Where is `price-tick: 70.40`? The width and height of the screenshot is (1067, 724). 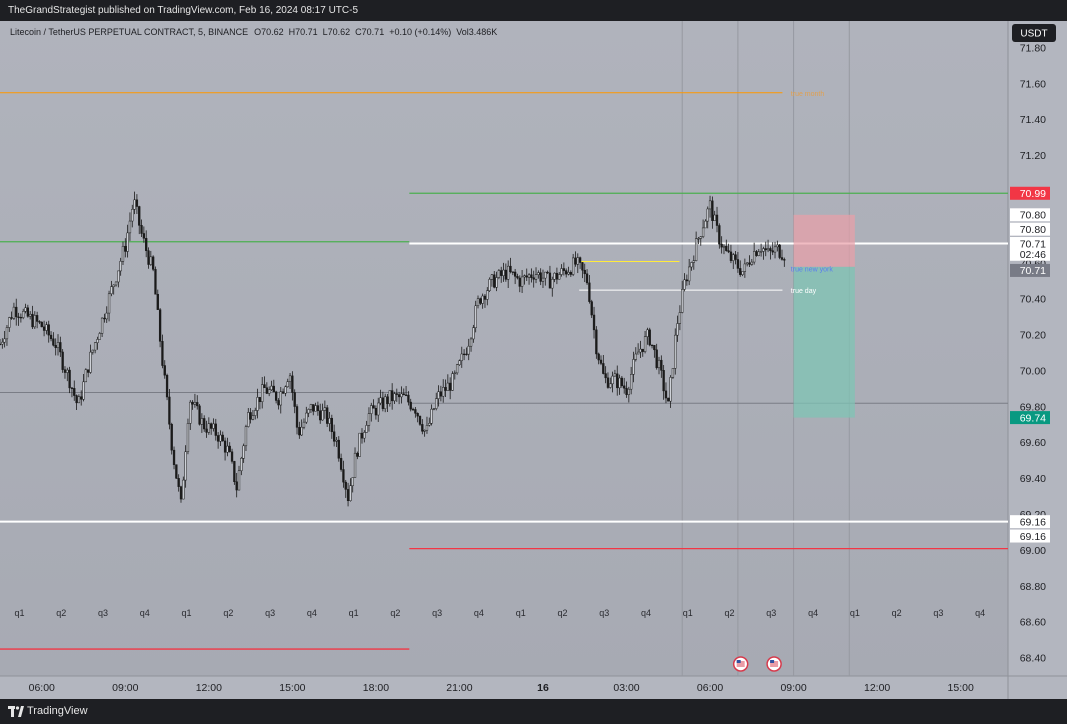
price-tick: 70.40 is located at coordinates (1033, 300).